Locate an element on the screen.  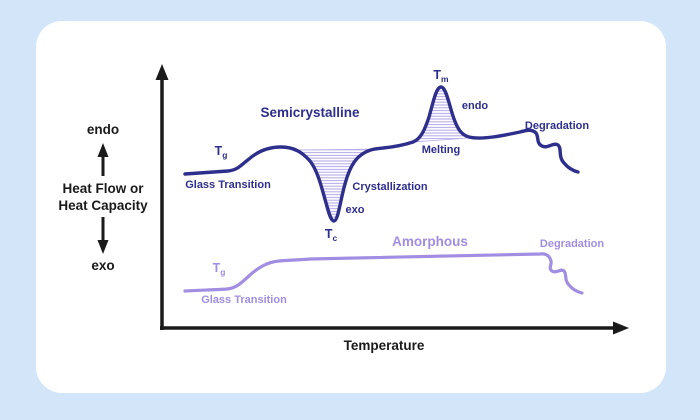
semicrystalline-glass-transition-label: Glass Transition is located at coordinates (228, 185).